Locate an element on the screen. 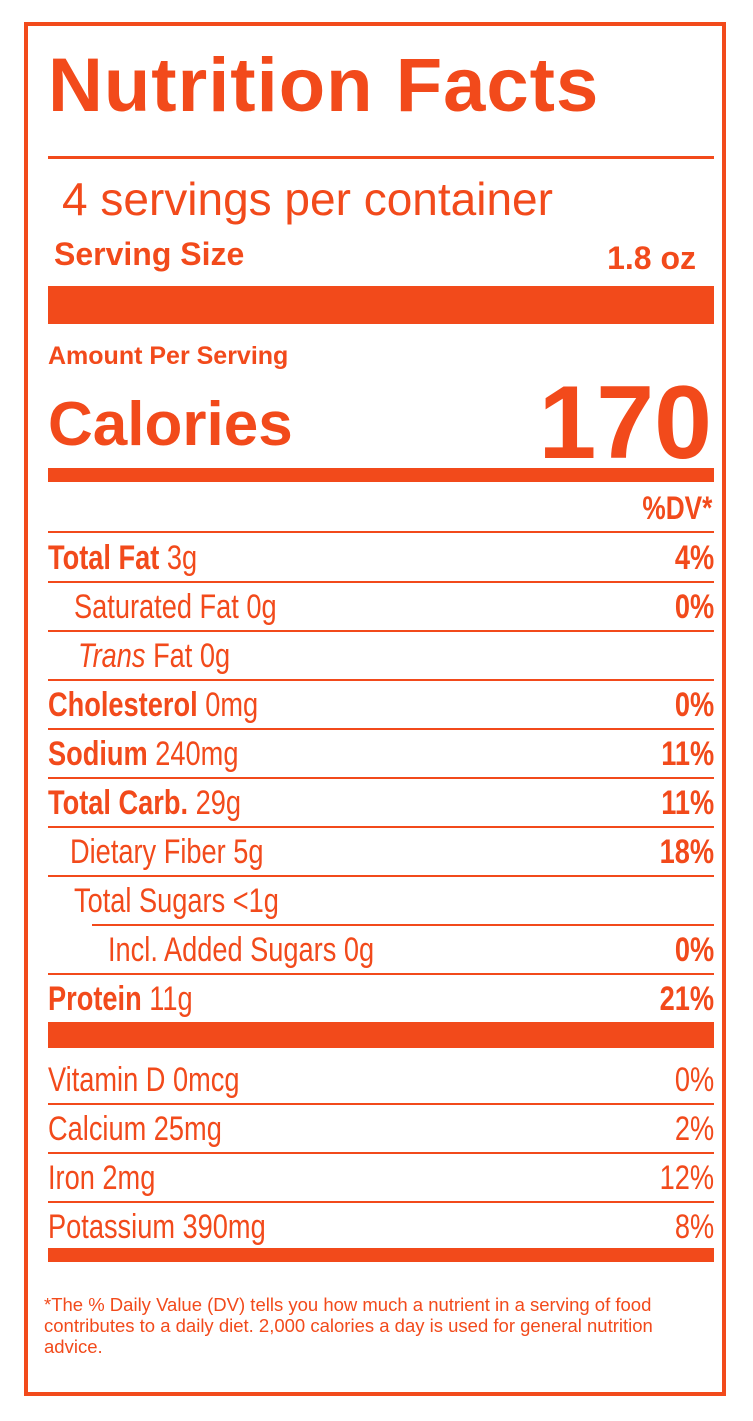  nutrient-amount: Total Sugars <1g is located at coordinates (176, 901).